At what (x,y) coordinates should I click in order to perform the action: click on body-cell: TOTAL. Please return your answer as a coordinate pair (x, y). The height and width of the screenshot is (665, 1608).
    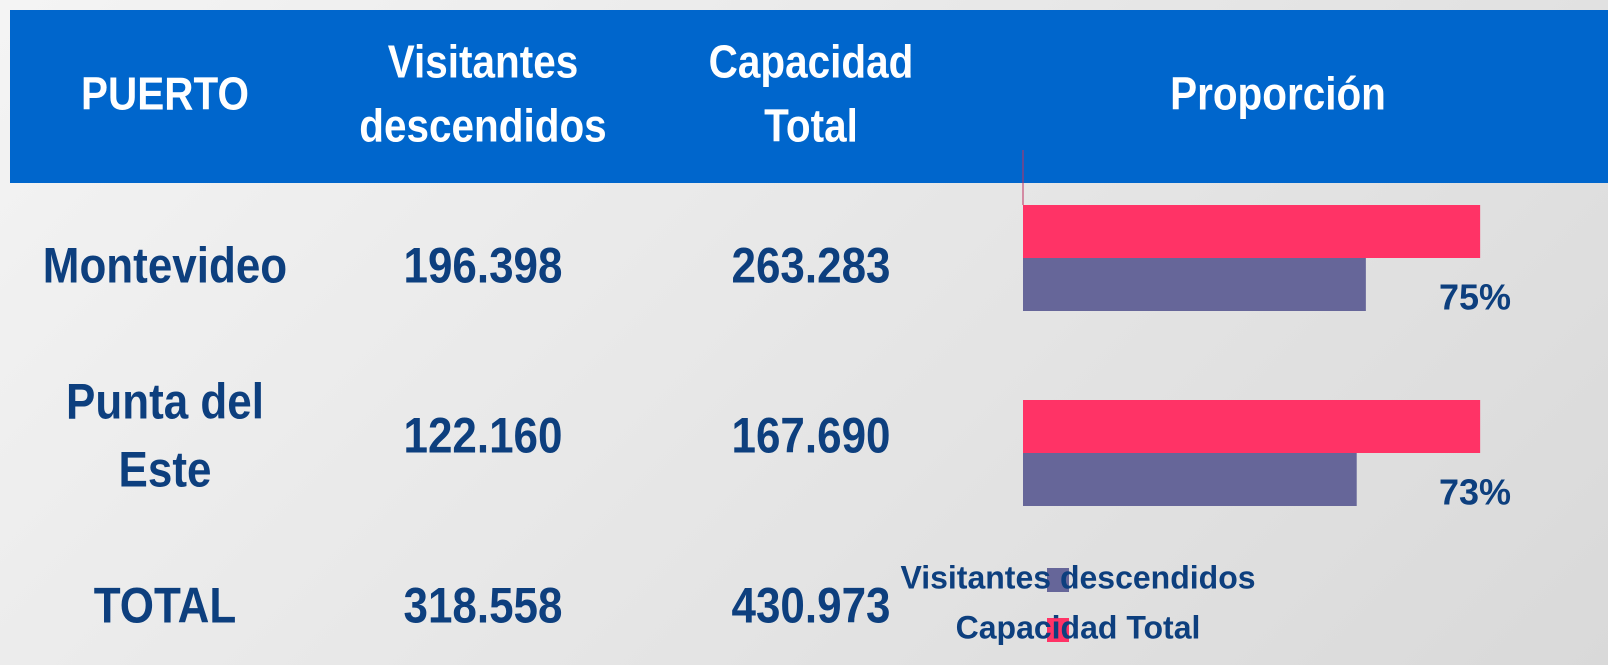
    Looking at the image, I should click on (165, 606).